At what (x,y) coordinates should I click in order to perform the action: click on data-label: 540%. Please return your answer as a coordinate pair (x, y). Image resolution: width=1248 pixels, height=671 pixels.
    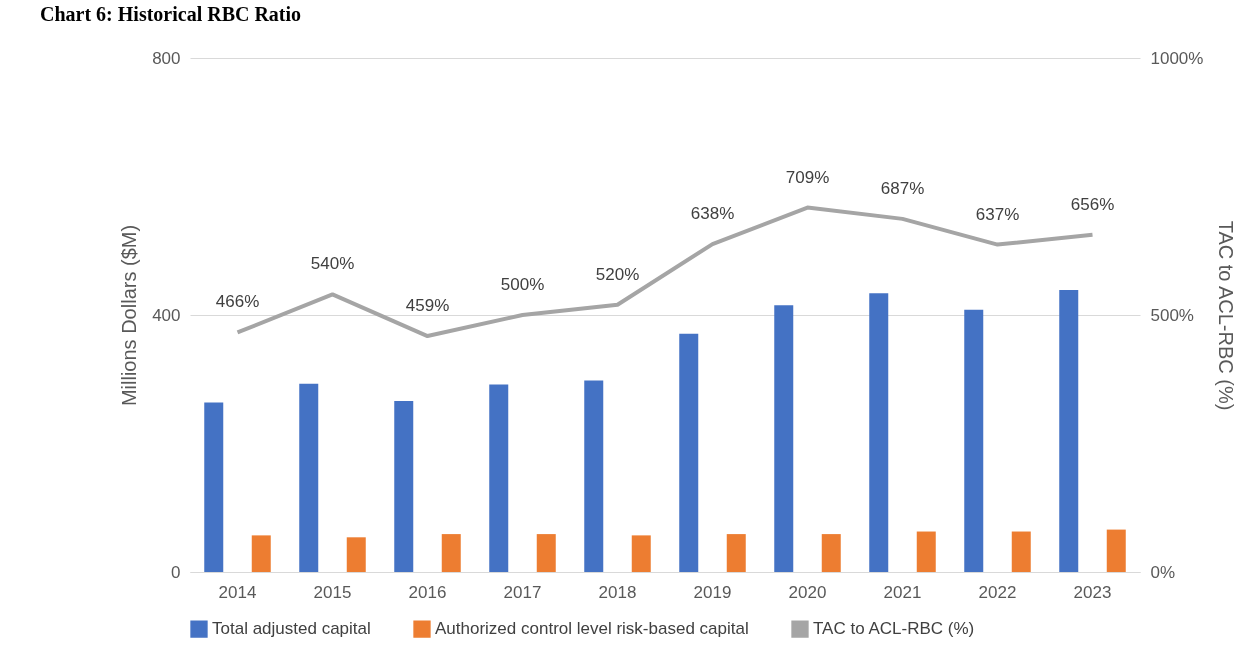
    Looking at the image, I should click on (332, 264).